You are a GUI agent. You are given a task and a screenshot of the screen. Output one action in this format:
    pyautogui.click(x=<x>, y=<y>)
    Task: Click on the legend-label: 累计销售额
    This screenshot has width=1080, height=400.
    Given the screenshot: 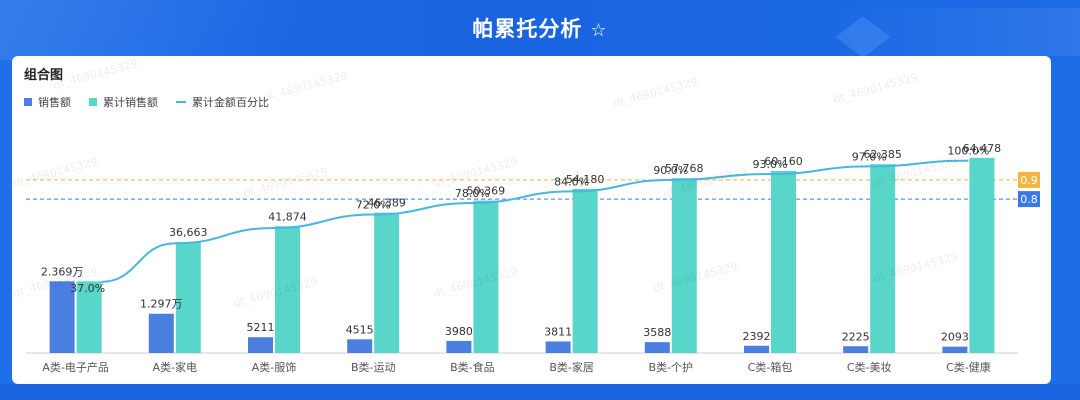 What is the action you would take?
    pyautogui.click(x=130, y=102)
    